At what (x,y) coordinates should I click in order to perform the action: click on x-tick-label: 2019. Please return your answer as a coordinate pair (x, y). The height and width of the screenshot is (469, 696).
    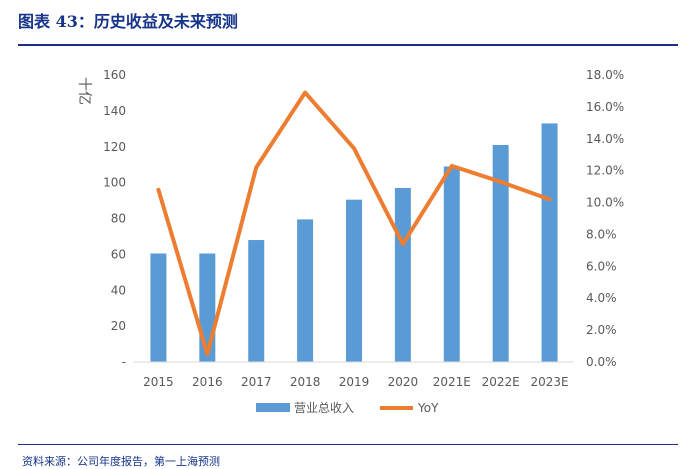
    Looking at the image, I should click on (354, 382).